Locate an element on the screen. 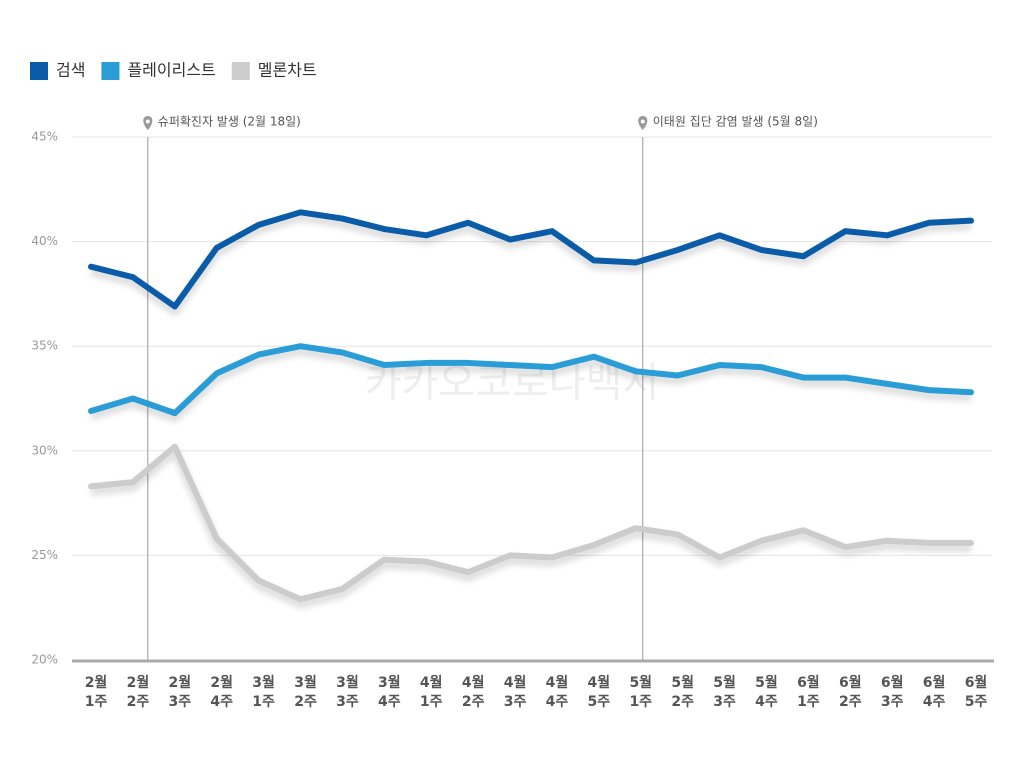  x-tick-label: 4월 3주 is located at coordinates (515, 692).